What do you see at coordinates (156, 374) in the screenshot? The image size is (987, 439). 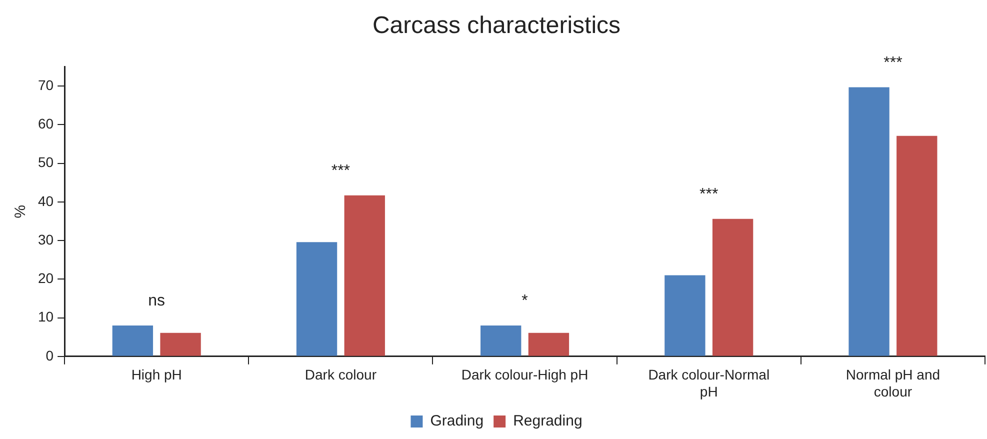 I see `x-tick-label: High pH` at bounding box center [156, 374].